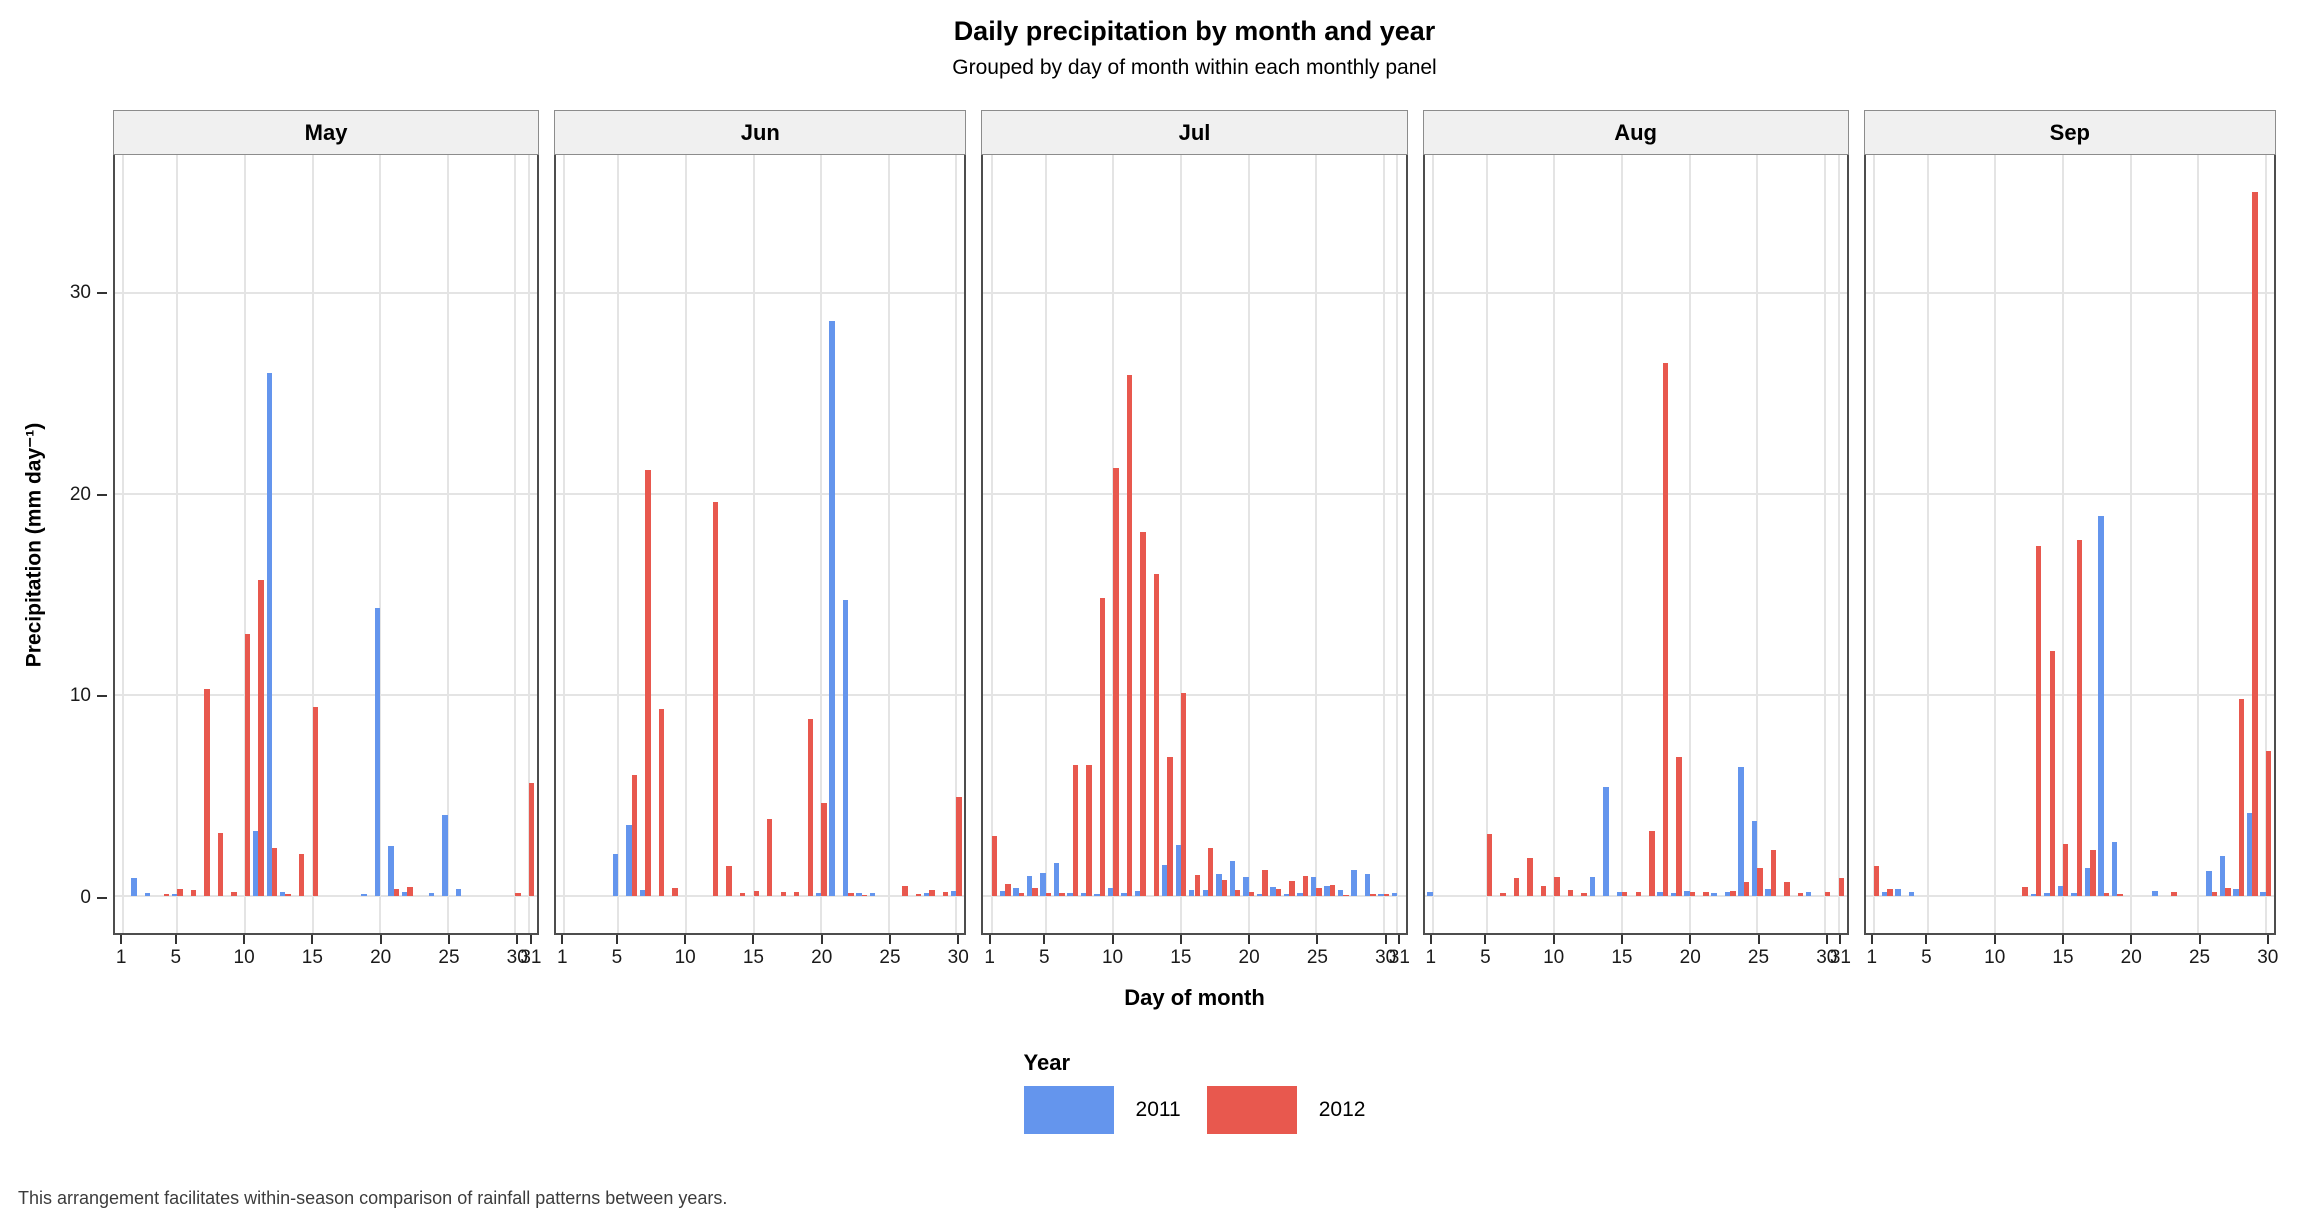 Image resolution: width=2304 pixels, height=1228 pixels. Describe the element at coordinates (2071, 955) in the screenshot. I see `x-axis-ticks: 1 5 10 15 20 25 30` at that location.